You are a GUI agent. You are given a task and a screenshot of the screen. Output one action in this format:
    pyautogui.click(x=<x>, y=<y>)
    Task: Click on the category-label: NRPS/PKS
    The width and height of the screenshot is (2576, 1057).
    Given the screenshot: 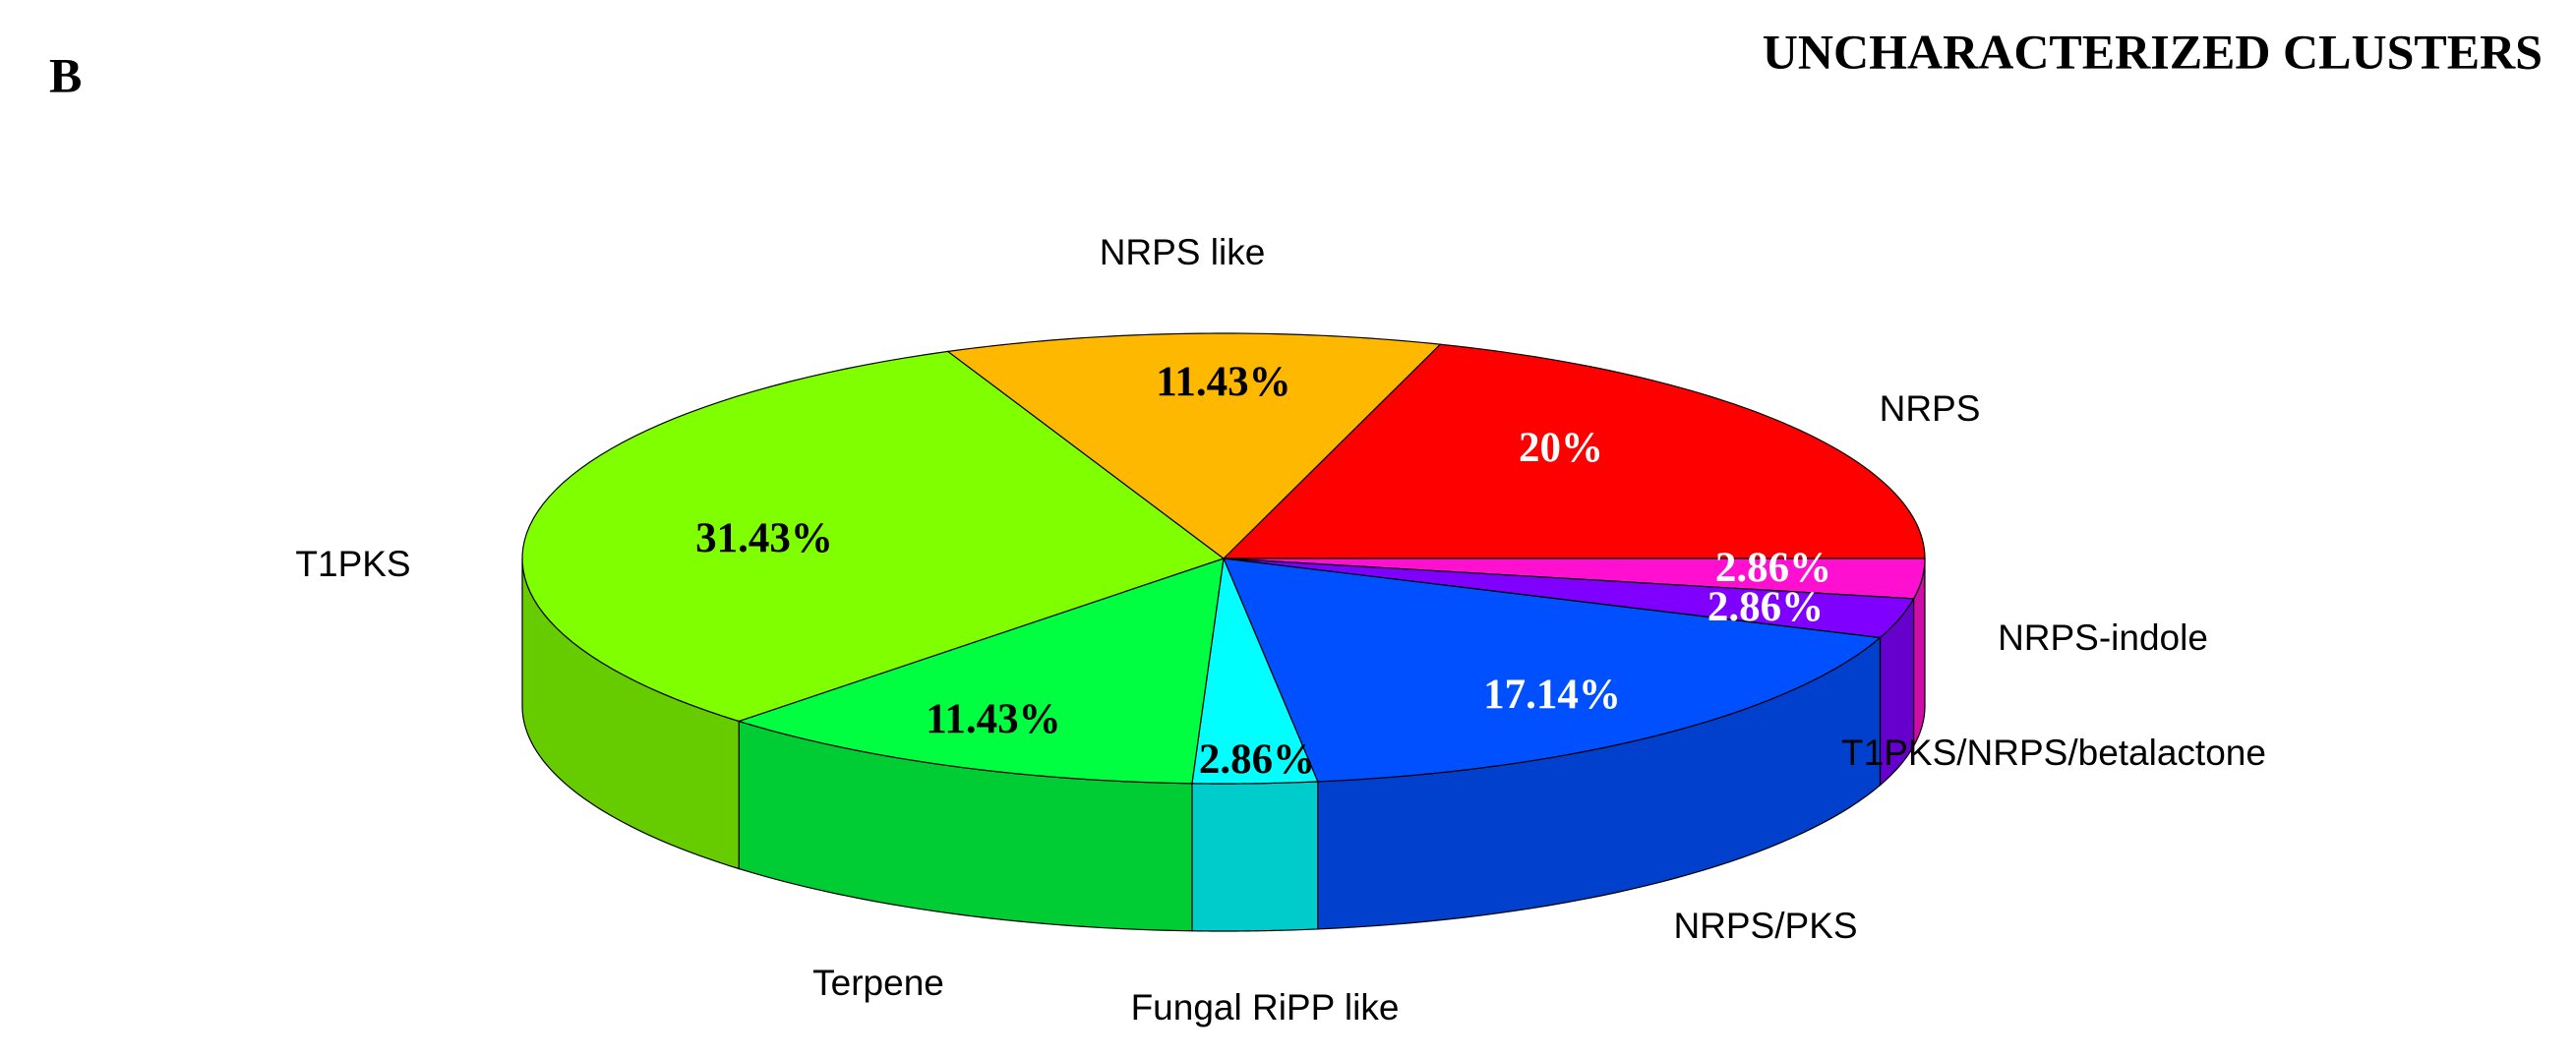 What is the action you would take?
    pyautogui.click(x=1765, y=926)
    